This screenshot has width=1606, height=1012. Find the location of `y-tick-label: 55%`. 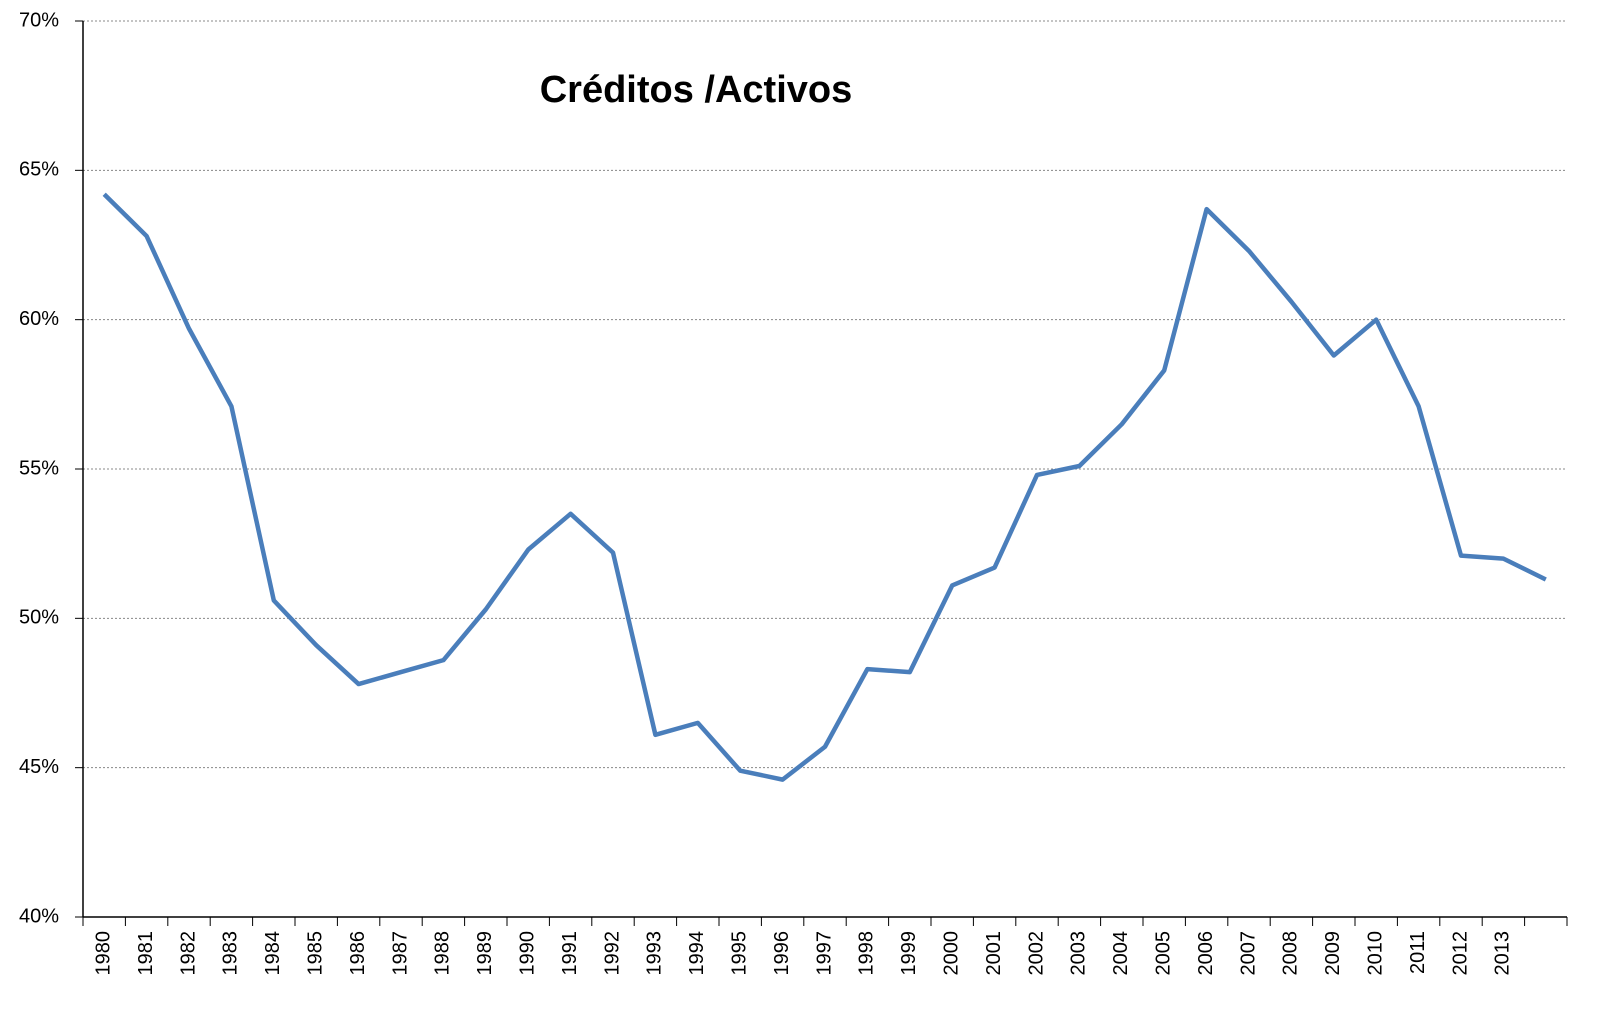

y-tick-label: 55% is located at coordinates (39, 468).